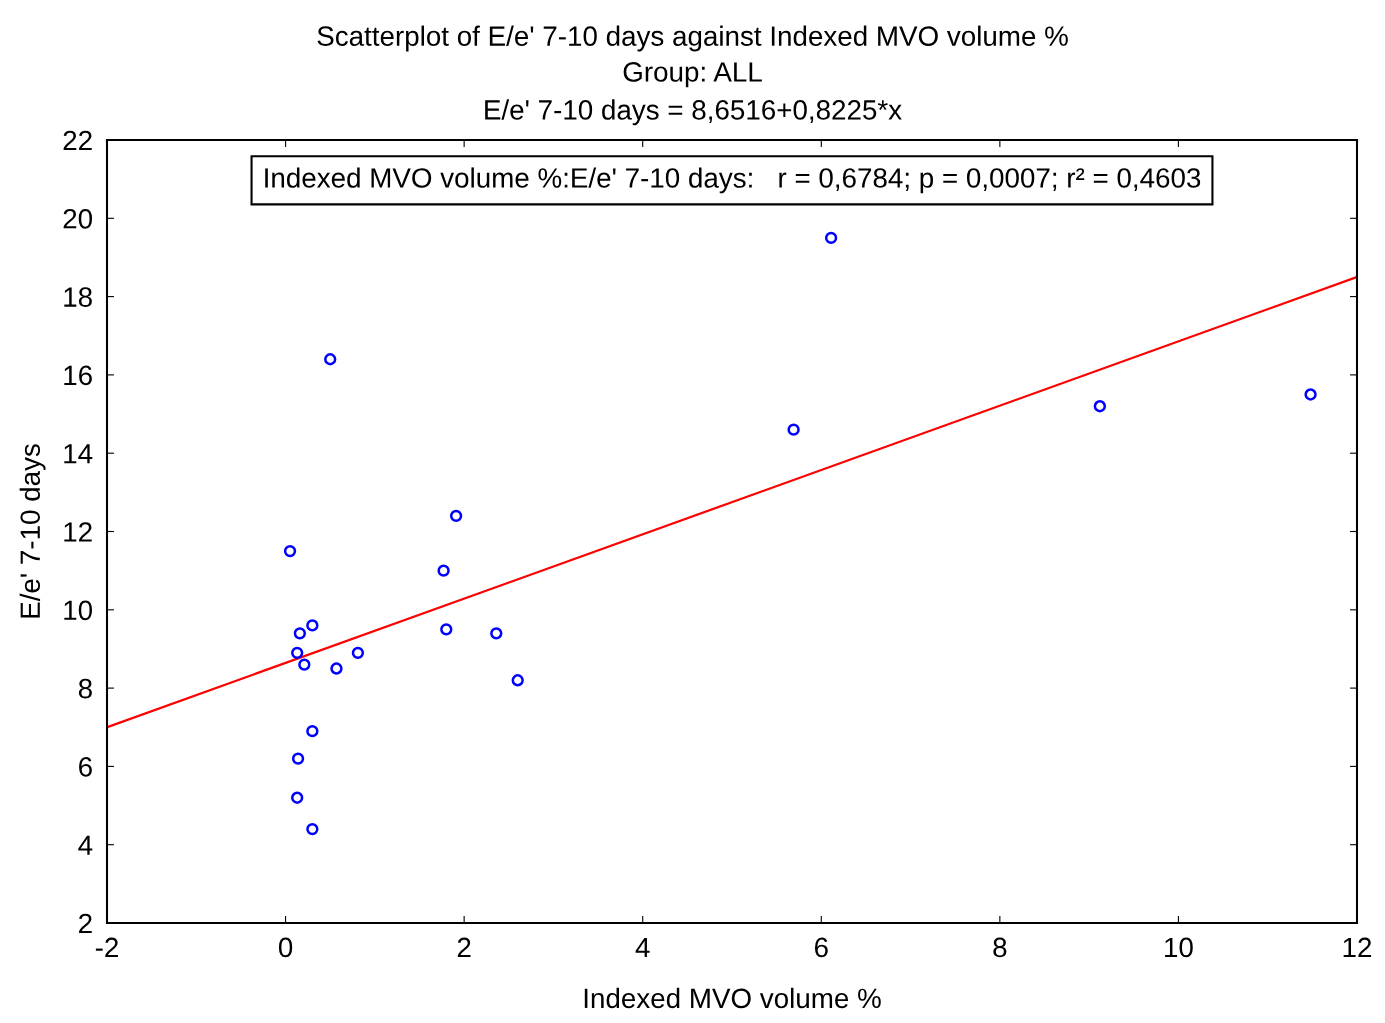  Describe the element at coordinates (85, 767) in the screenshot. I see `y-tick-label: 6` at that location.